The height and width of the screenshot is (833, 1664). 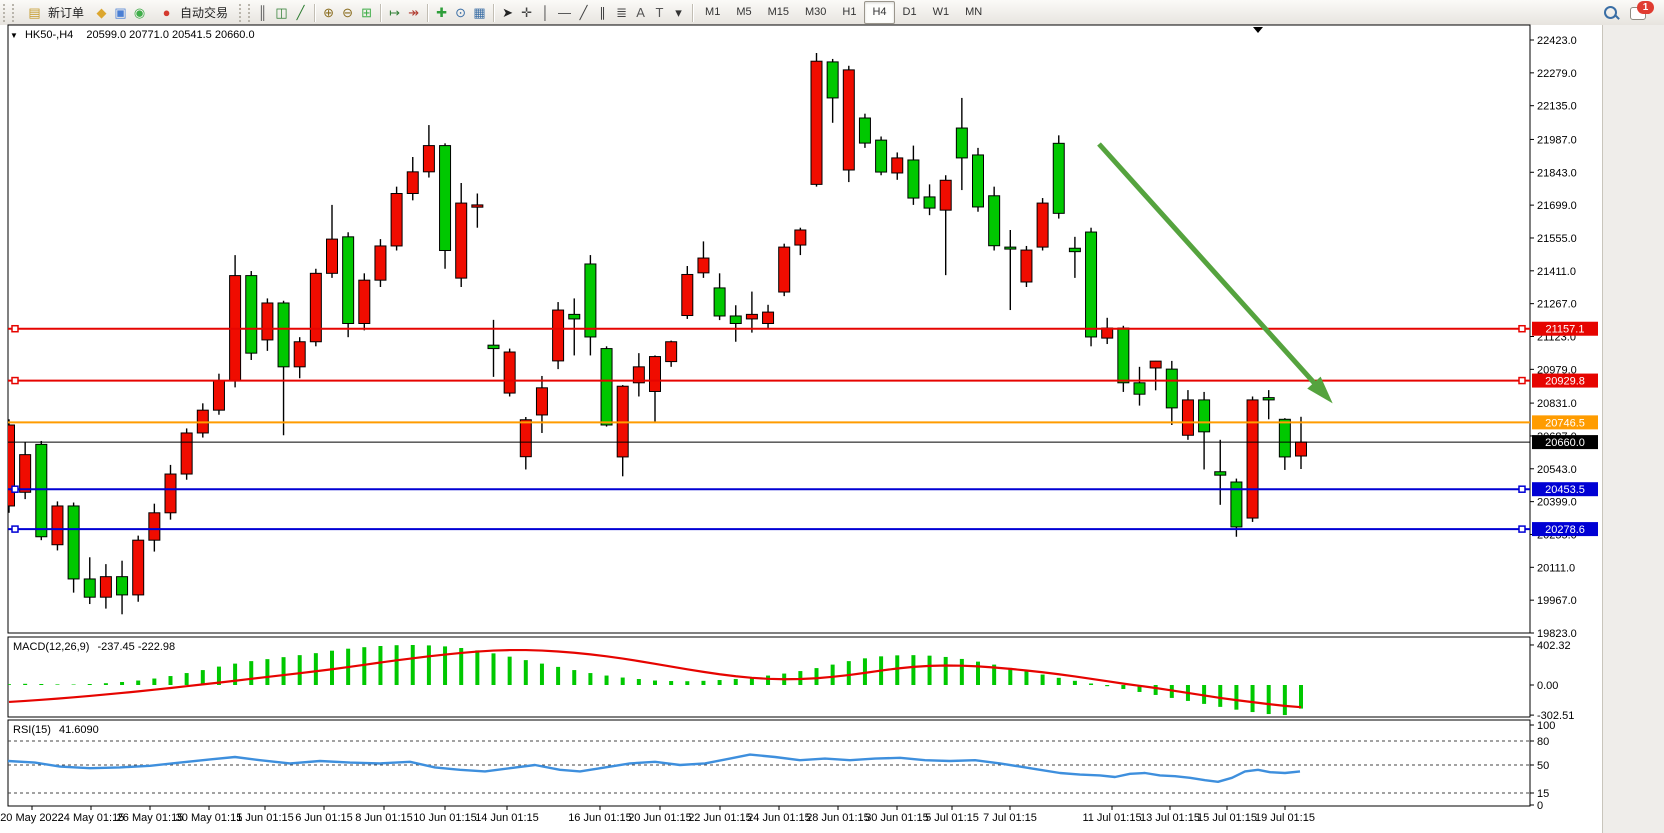 I want to click on timeframe-d1-button: D1, so click(x=909, y=12).